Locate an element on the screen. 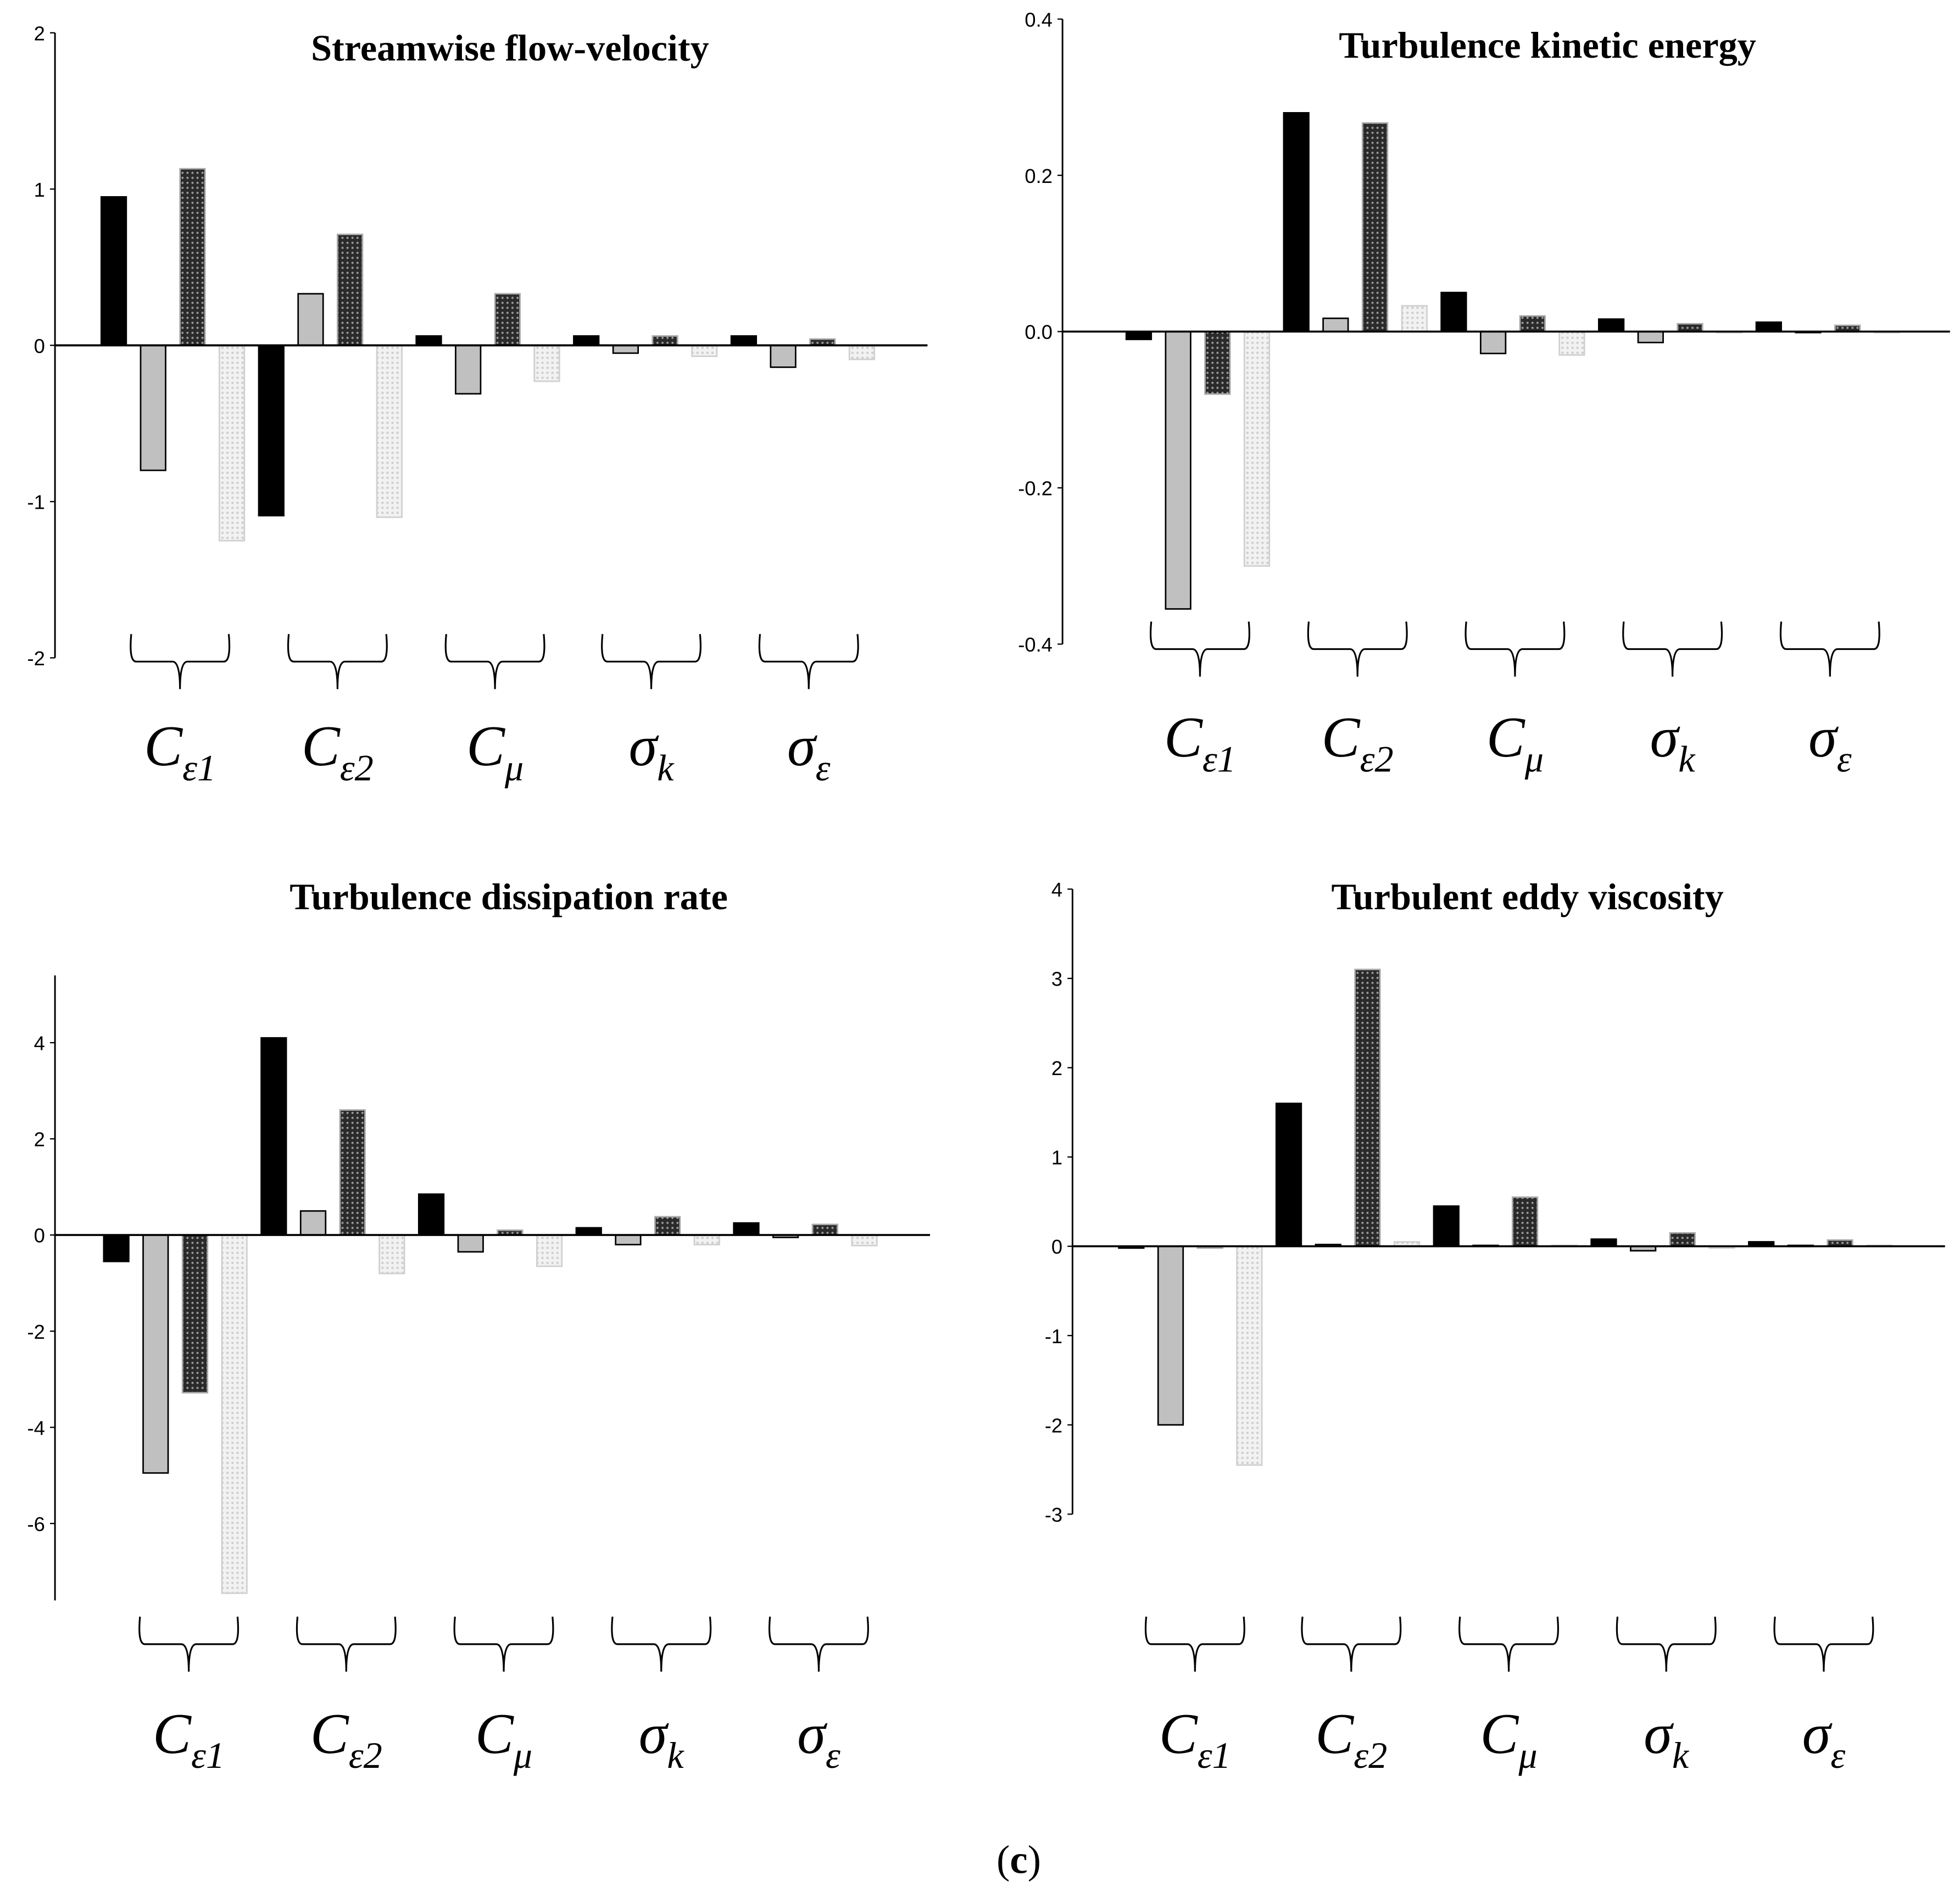 The height and width of the screenshot is (1892, 1960). y-tick-label: 4 is located at coordinates (1056, 889).